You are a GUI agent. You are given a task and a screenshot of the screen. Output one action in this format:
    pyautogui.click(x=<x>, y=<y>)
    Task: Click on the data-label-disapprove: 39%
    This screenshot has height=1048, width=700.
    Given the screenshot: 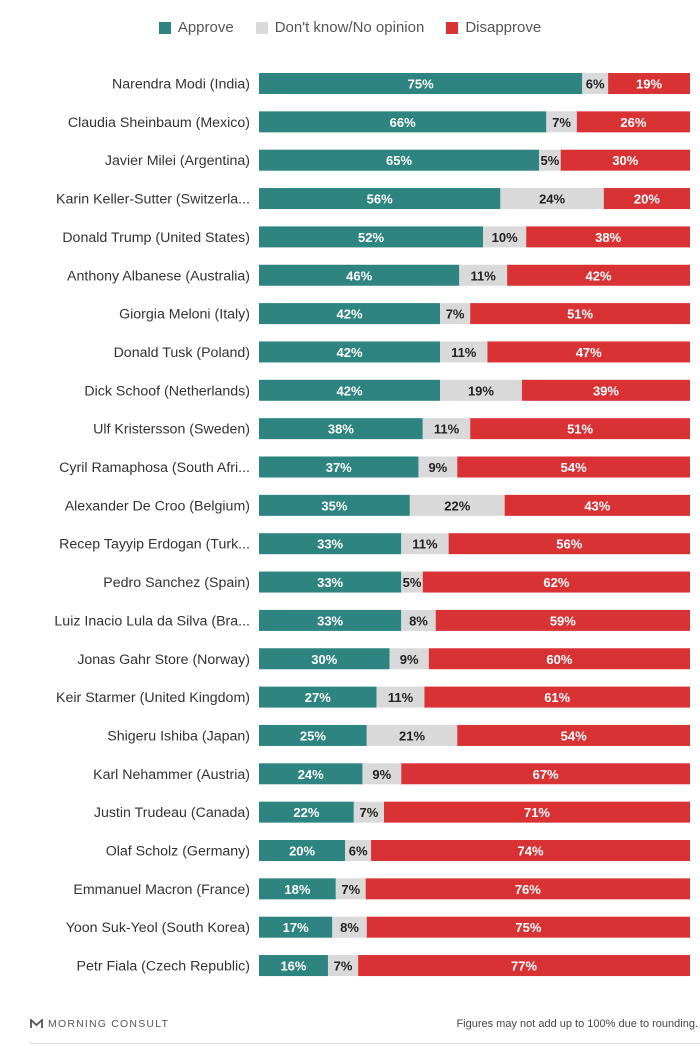 What is the action you would take?
    pyautogui.click(x=606, y=390)
    